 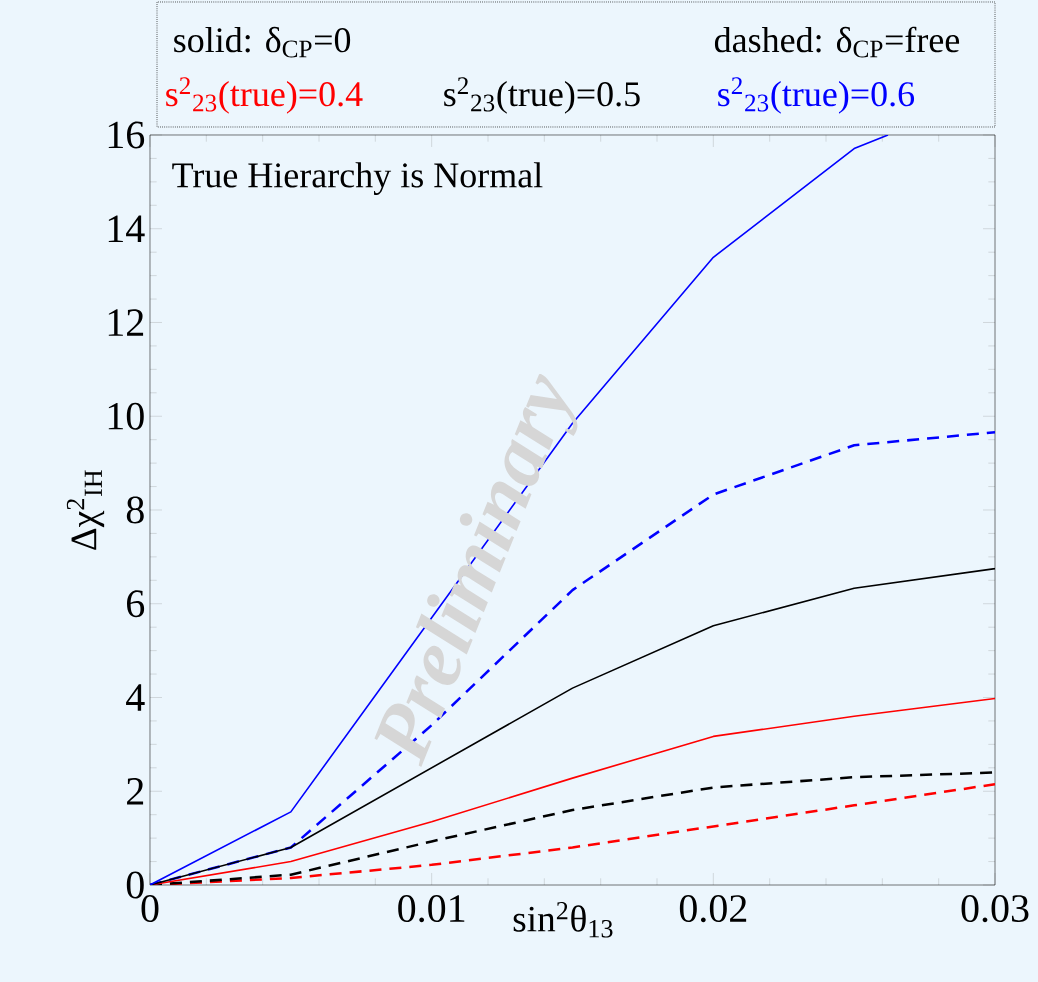 I want to click on text: s$^{2}$$_{23}$(true)=0.4, so click(x=264, y=95).